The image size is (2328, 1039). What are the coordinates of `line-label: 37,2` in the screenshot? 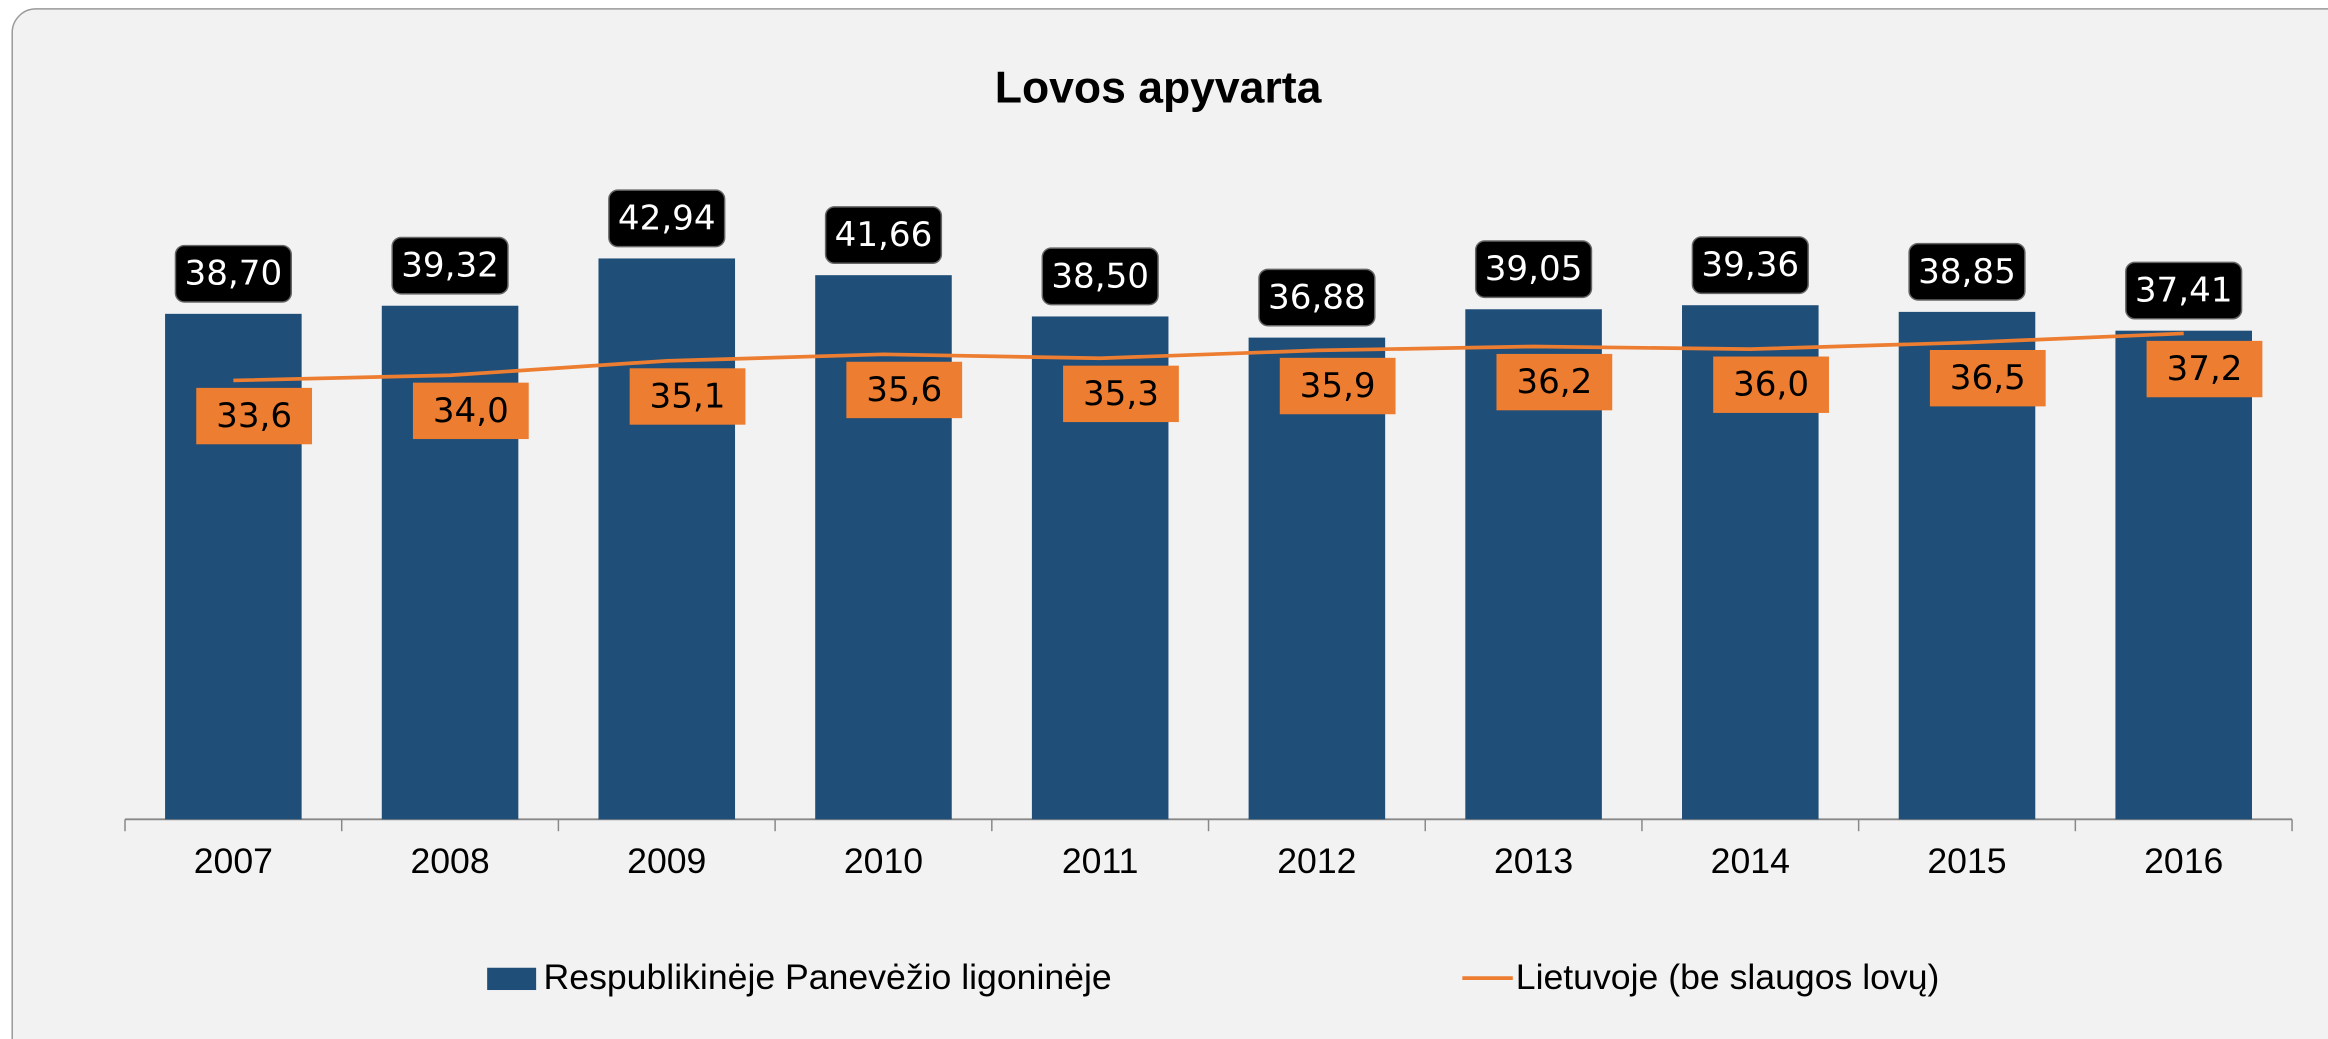 It's located at (2204, 369).